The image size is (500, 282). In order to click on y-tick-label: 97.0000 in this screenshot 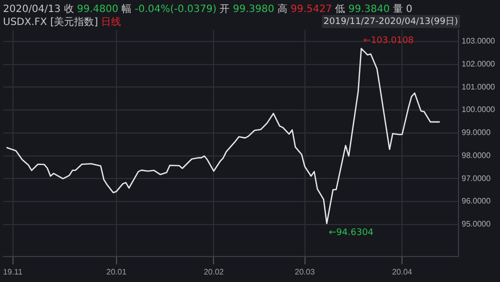, I will do `click(477, 178)`.